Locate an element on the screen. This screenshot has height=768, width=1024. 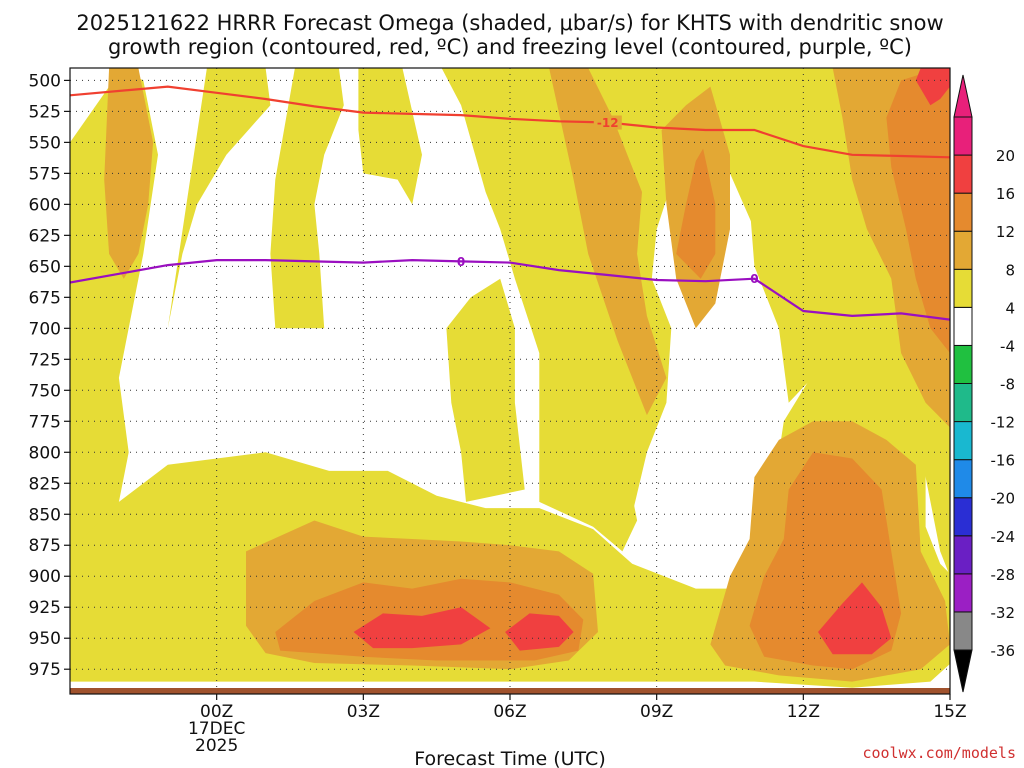
y-tick-label-925: 925 is located at coordinates (45, 608).